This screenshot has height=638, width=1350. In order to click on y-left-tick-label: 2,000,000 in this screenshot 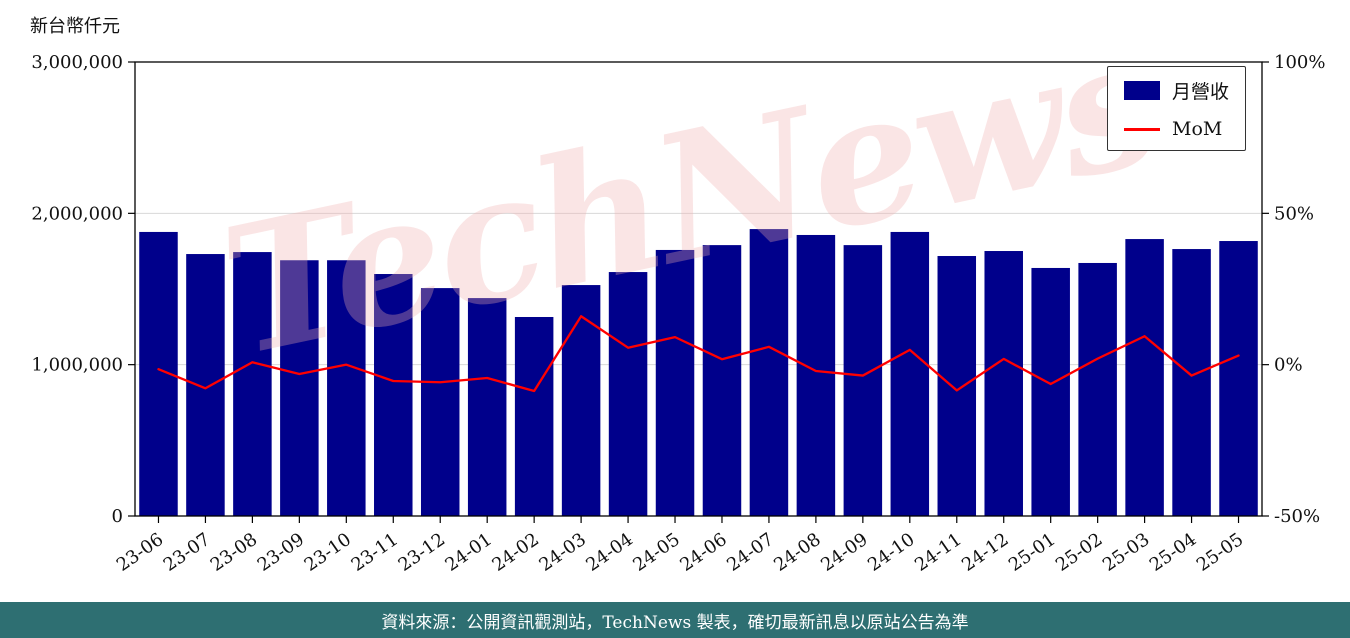, I will do `click(77, 213)`.